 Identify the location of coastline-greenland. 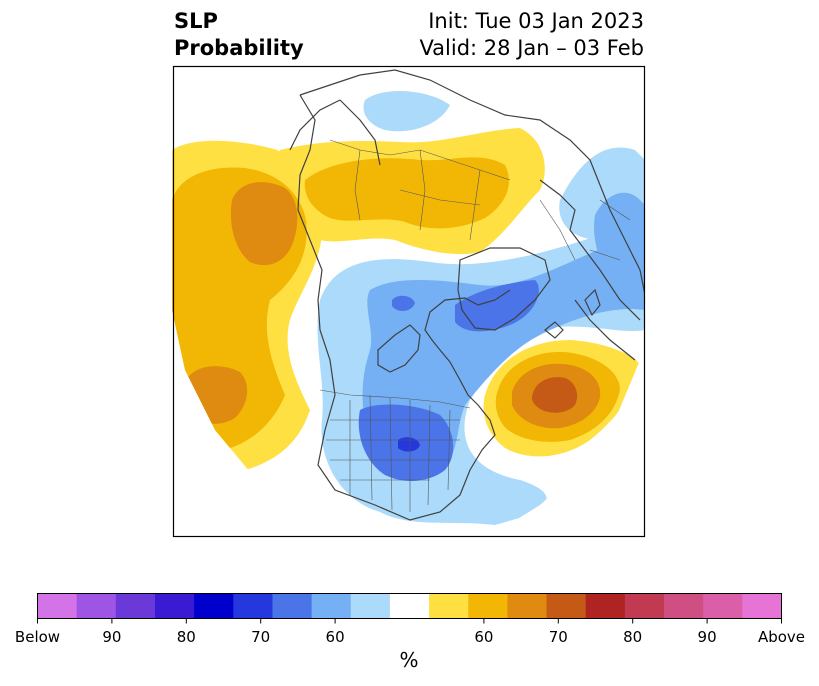
(504, 289).